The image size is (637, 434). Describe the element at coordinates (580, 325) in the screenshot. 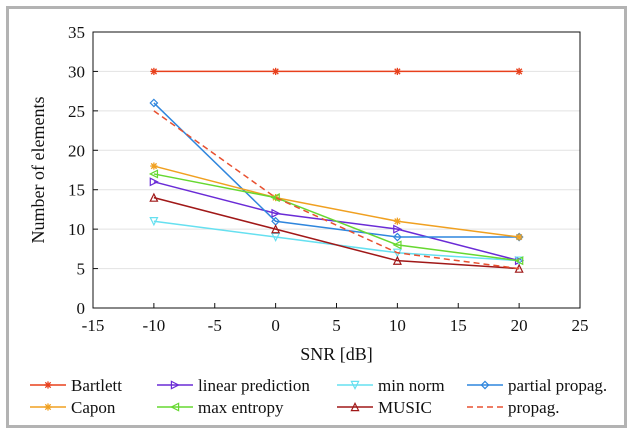

I see `x-tick-label-8: 25` at that location.